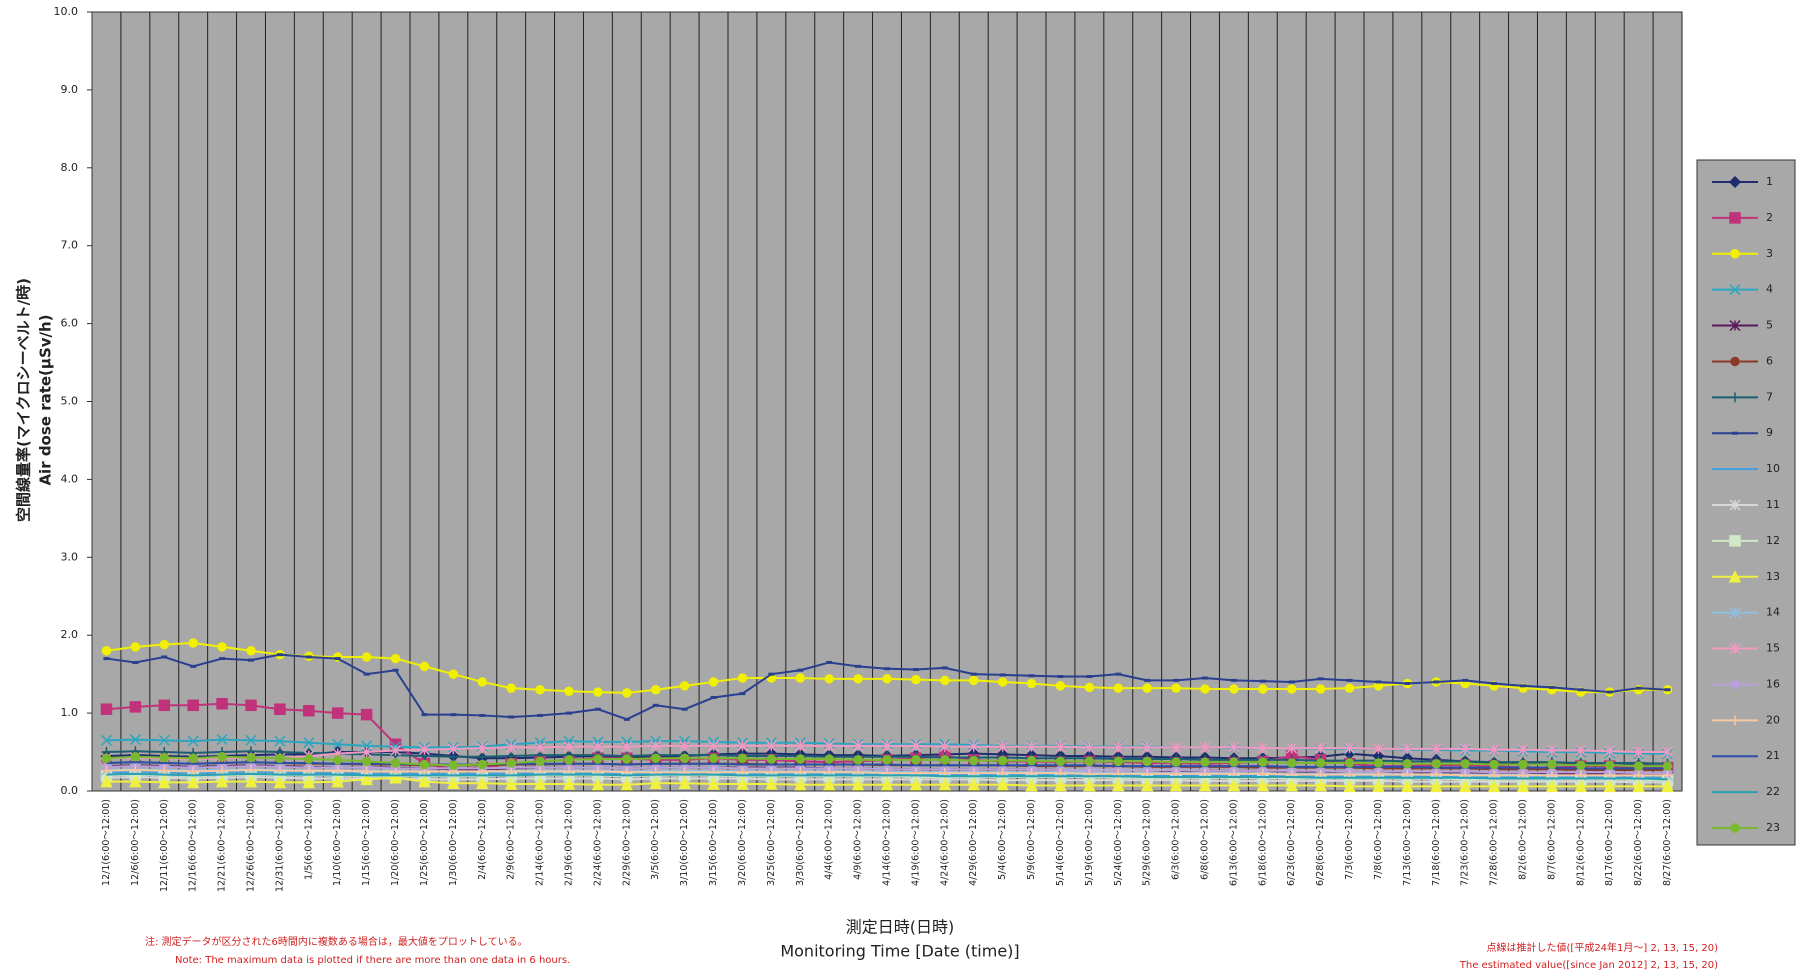  I want to click on legend-label: 6, so click(1769, 360).